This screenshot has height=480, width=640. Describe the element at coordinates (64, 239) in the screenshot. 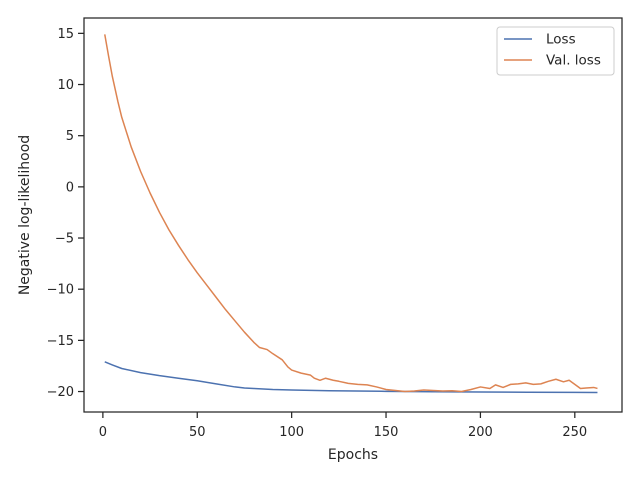

I see `y-tick-label: −5` at that location.